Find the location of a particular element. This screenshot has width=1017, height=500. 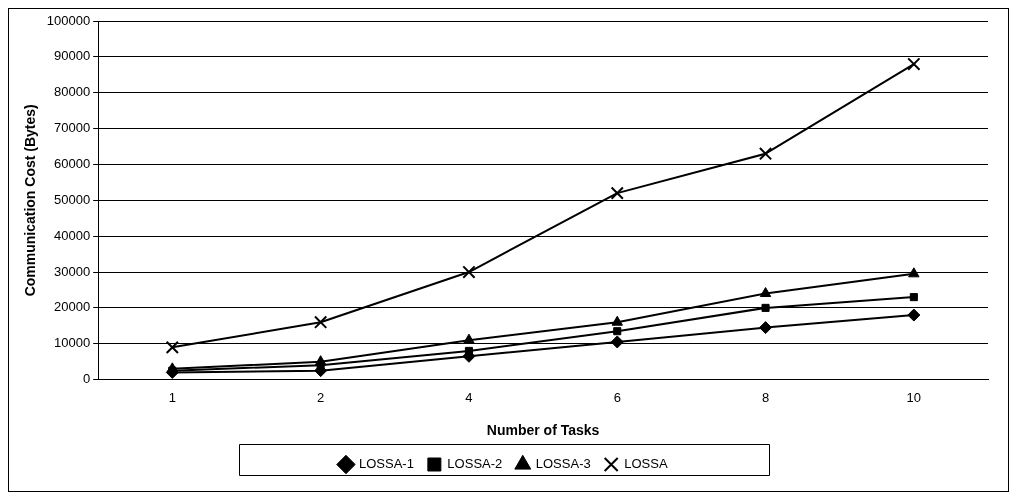

x-tick-label: 8 is located at coordinates (765, 397).